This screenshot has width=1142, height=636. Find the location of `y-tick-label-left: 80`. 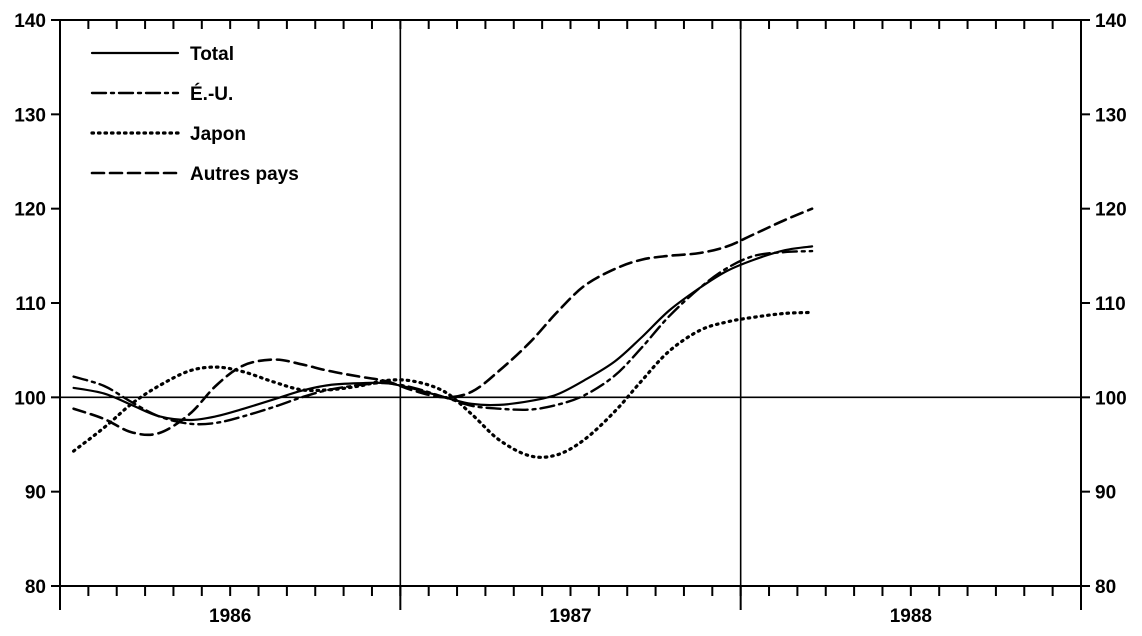

y-tick-label-left: 80 is located at coordinates (35, 587).